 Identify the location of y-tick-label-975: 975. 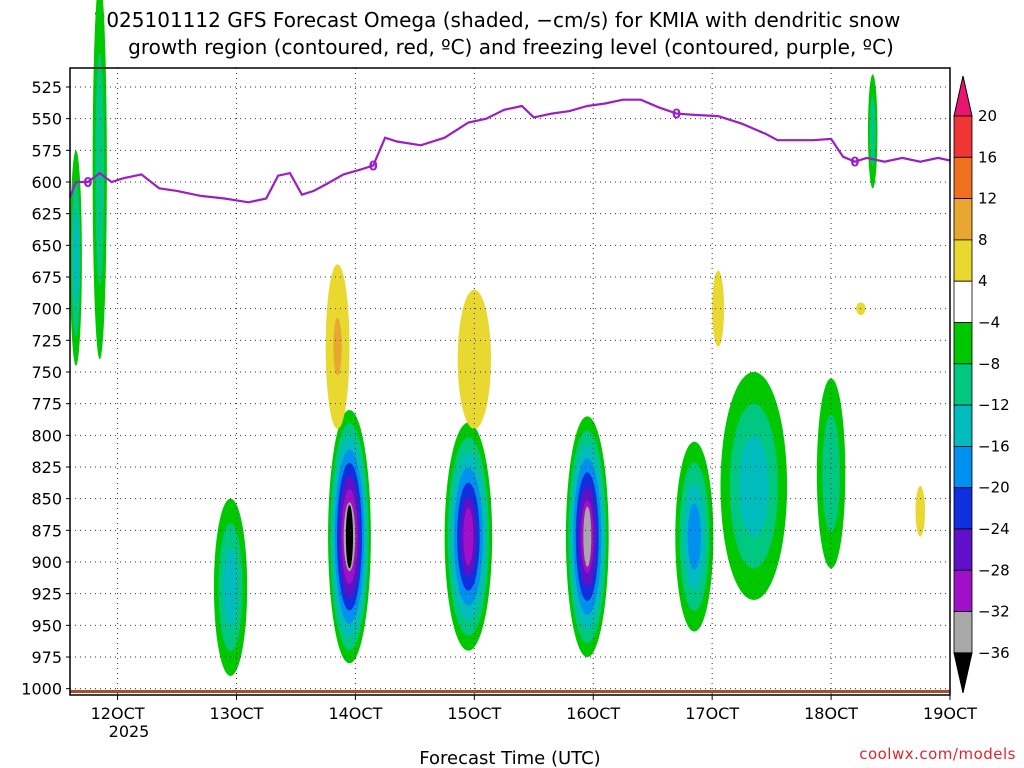
(46, 657).